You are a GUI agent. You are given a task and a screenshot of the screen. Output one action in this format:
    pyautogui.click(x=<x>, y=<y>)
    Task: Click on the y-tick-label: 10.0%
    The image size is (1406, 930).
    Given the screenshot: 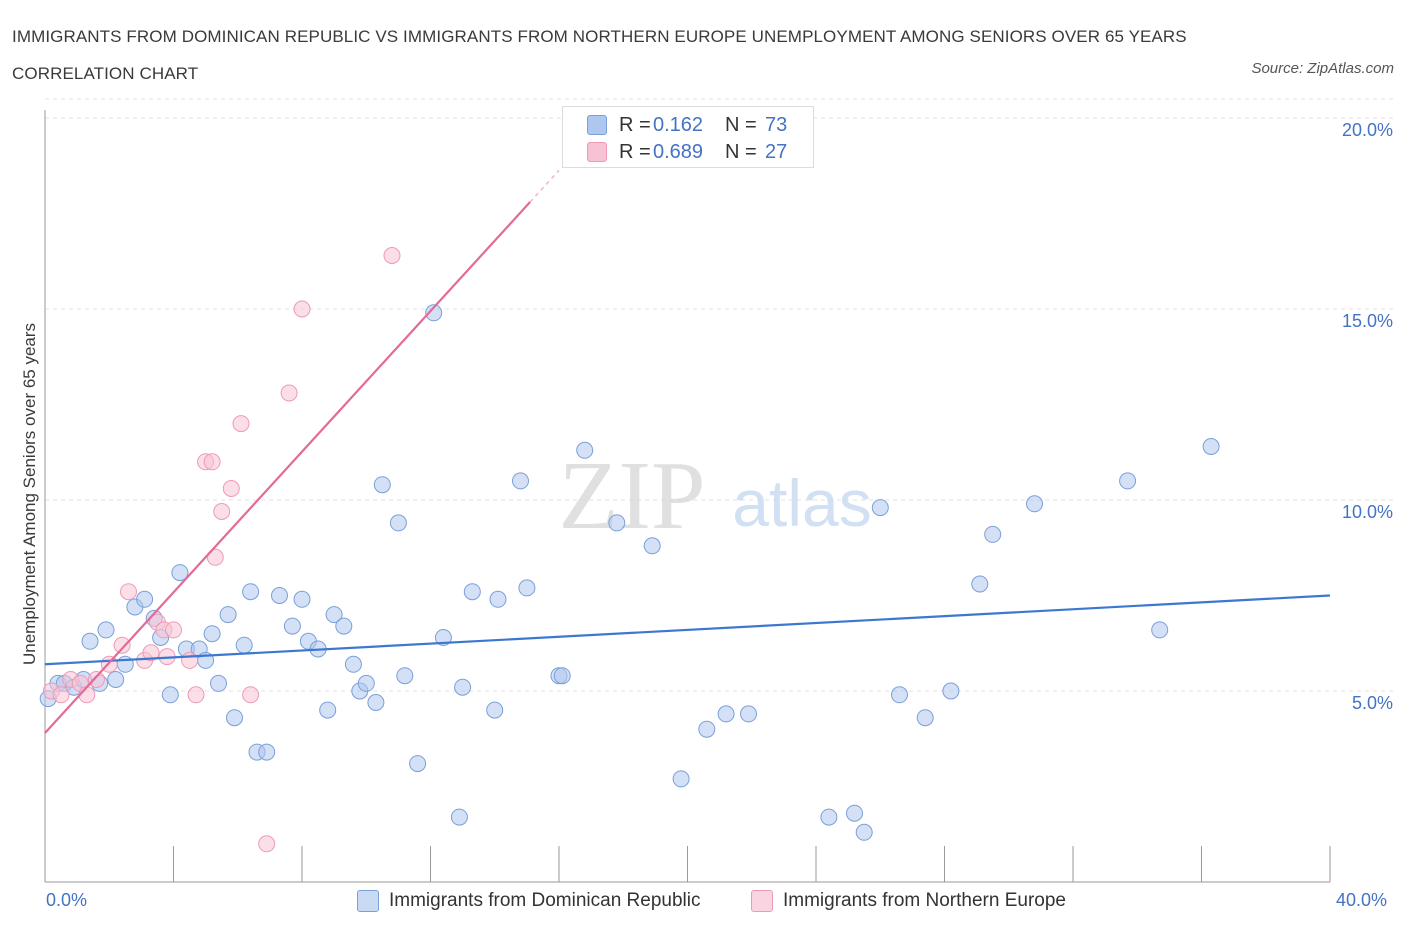 What is the action you would take?
    pyautogui.click(x=1367, y=512)
    